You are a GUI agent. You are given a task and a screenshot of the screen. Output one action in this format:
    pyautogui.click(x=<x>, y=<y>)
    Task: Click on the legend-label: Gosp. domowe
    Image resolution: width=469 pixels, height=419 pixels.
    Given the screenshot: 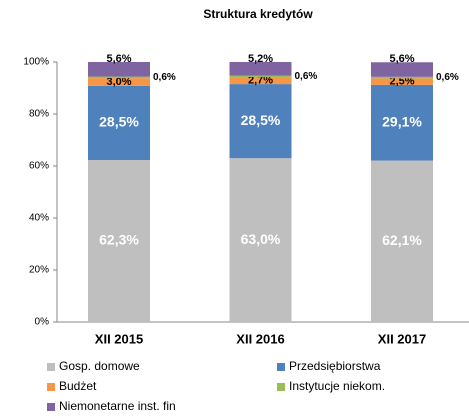 What is the action you would take?
    pyautogui.click(x=99, y=366)
    